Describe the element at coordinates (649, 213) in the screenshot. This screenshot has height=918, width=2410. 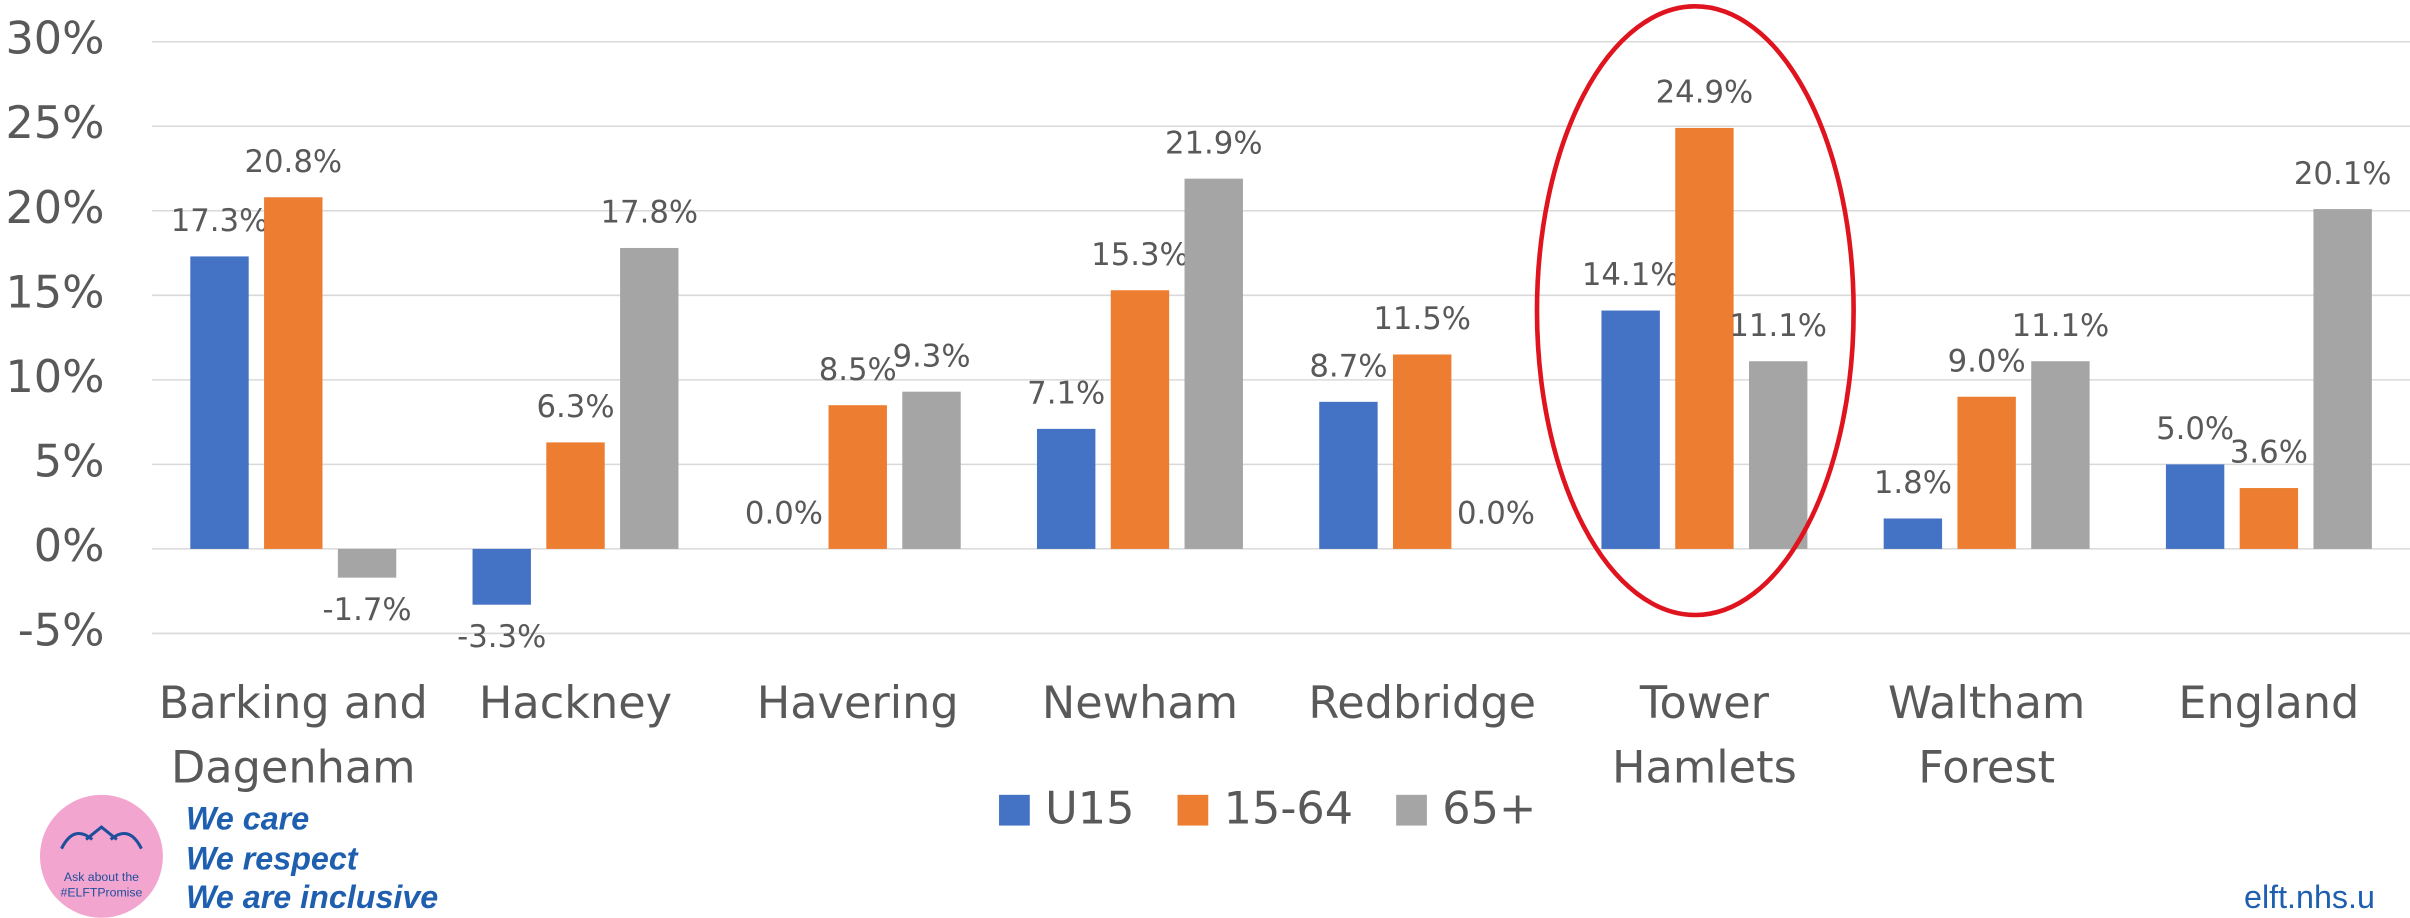
I see `data-label: 17.8%` at that location.